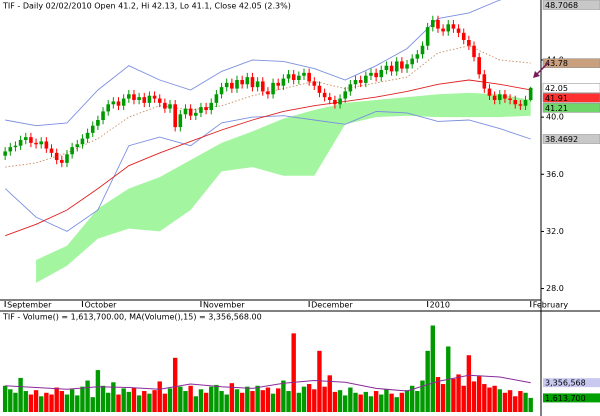  What do you see at coordinates (541, 69) in the screenshot?
I see `annotation-arrow` at bounding box center [541, 69].